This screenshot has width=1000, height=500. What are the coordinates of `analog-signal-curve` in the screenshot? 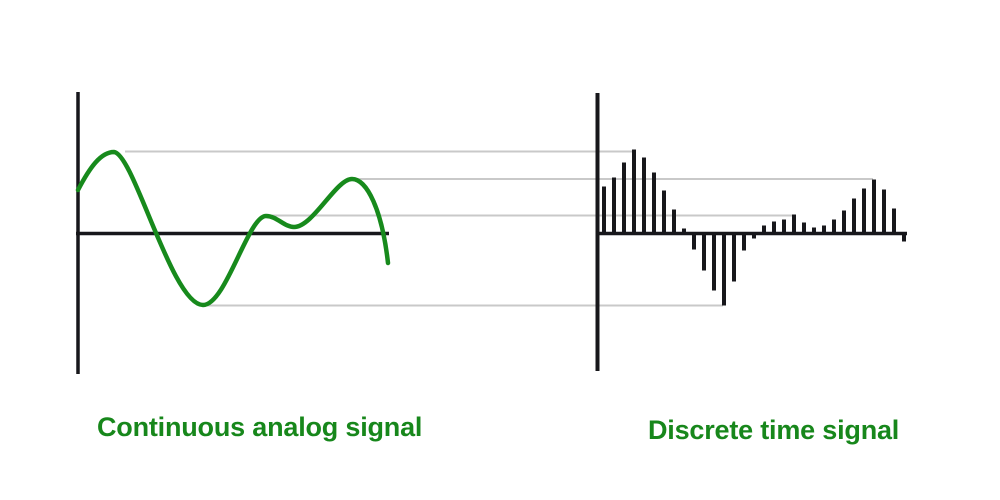 It's located at (233, 228).